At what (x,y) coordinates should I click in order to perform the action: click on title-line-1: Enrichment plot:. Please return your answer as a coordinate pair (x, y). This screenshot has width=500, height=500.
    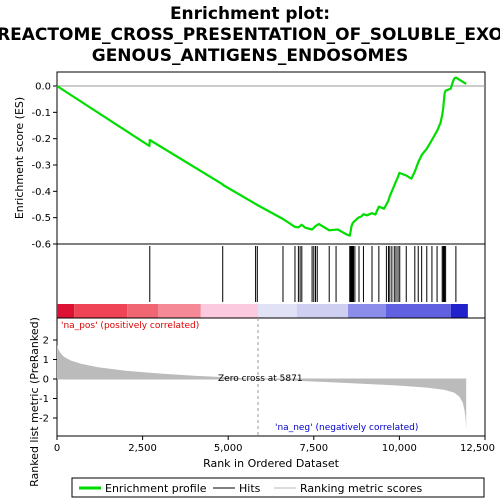
    Looking at the image, I should click on (250, 14).